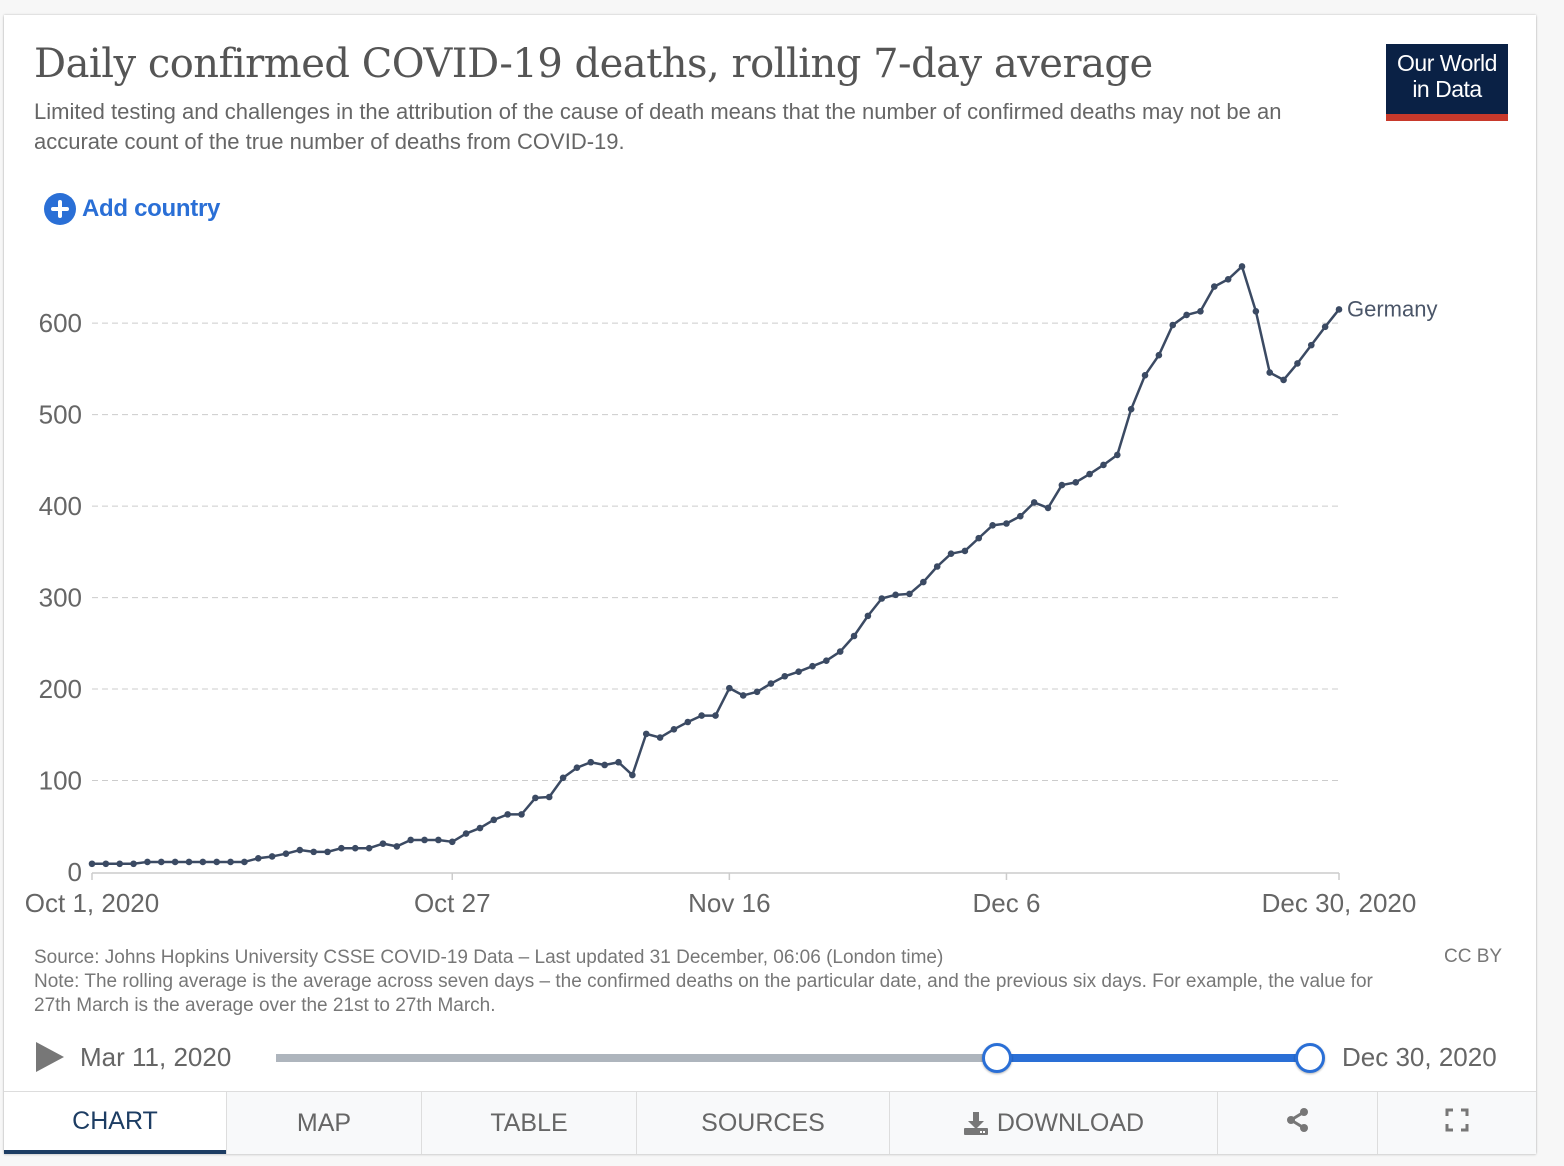 The image size is (1564, 1166). Describe the element at coordinates (720, 895) in the screenshot. I see `x-axis: Oct 1, 2020 Oct 27 Nov 16 Dec 6 Dec 30, 2020` at that location.